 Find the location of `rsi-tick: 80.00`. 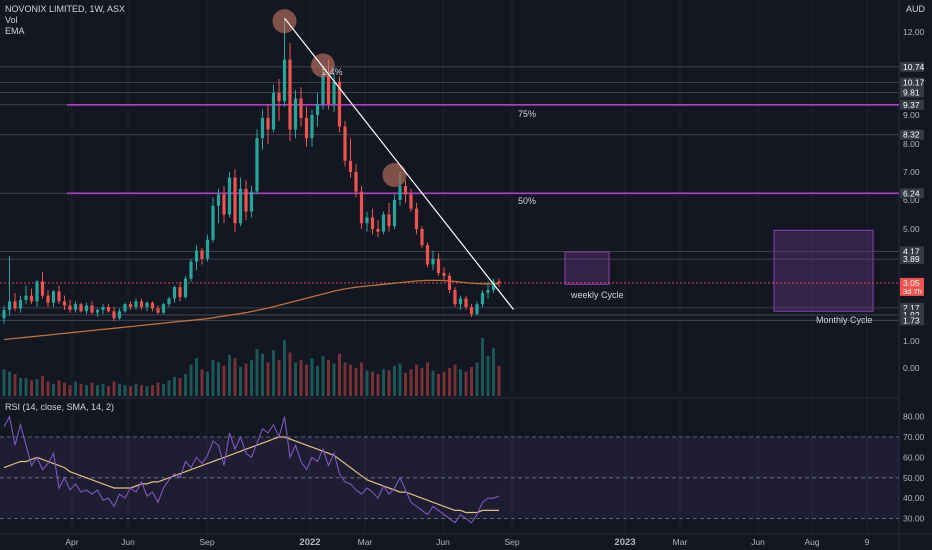

rsi-tick: 80.00 is located at coordinates (914, 417).